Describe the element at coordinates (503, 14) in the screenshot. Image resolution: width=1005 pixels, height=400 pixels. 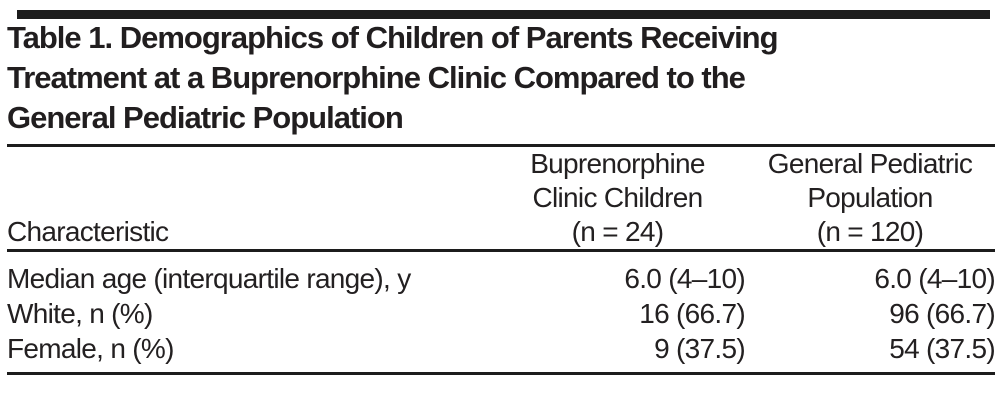
I see `top-black-bar` at that location.